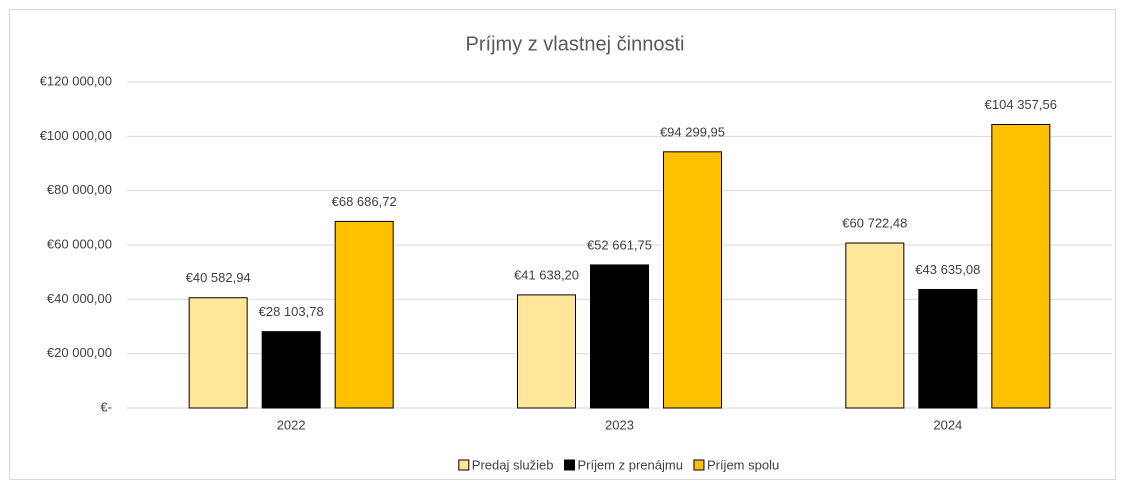  I want to click on y-tick-label: €60 000,00, so click(79, 243).